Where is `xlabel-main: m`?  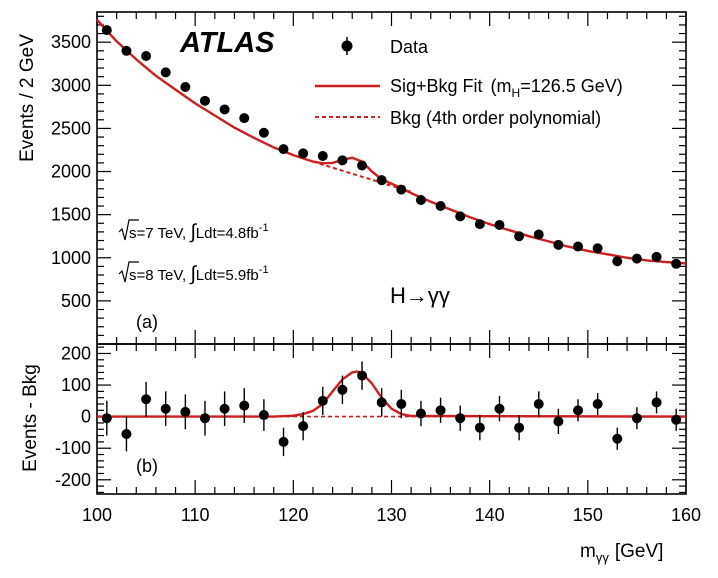
xlabel-main: m is located at coordinates (588, 551).